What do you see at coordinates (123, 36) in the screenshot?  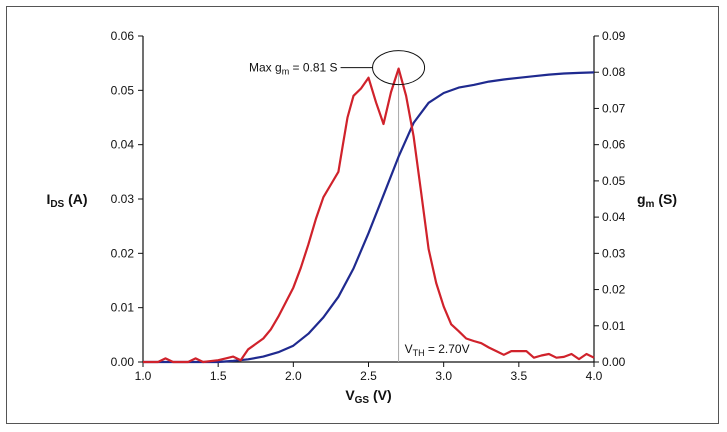 I see `left-tick-label-6: 0.06` at bounding box center [123, 36].